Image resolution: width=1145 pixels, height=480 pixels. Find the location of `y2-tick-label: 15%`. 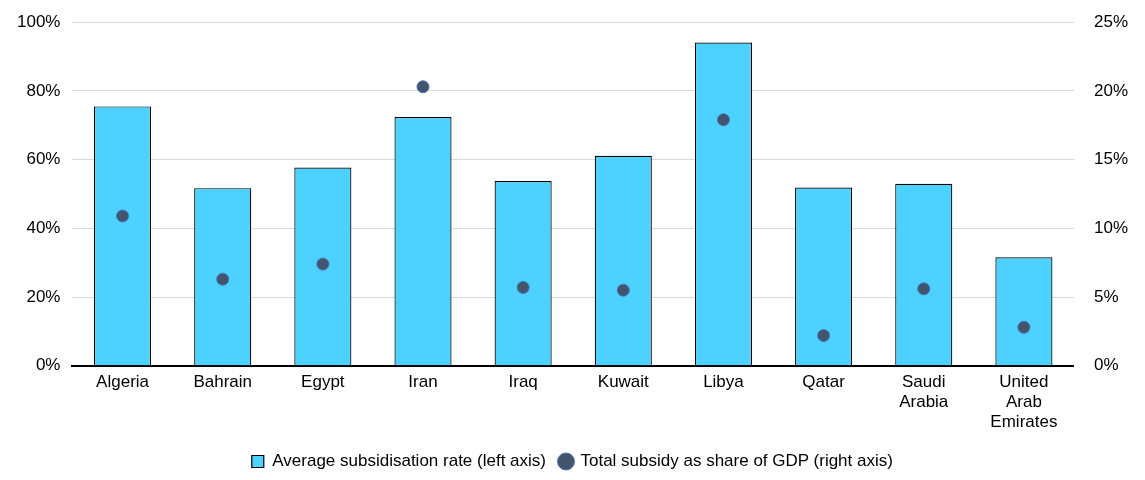

y2-tick-label: 15% is located at coordinates (1111, 159).